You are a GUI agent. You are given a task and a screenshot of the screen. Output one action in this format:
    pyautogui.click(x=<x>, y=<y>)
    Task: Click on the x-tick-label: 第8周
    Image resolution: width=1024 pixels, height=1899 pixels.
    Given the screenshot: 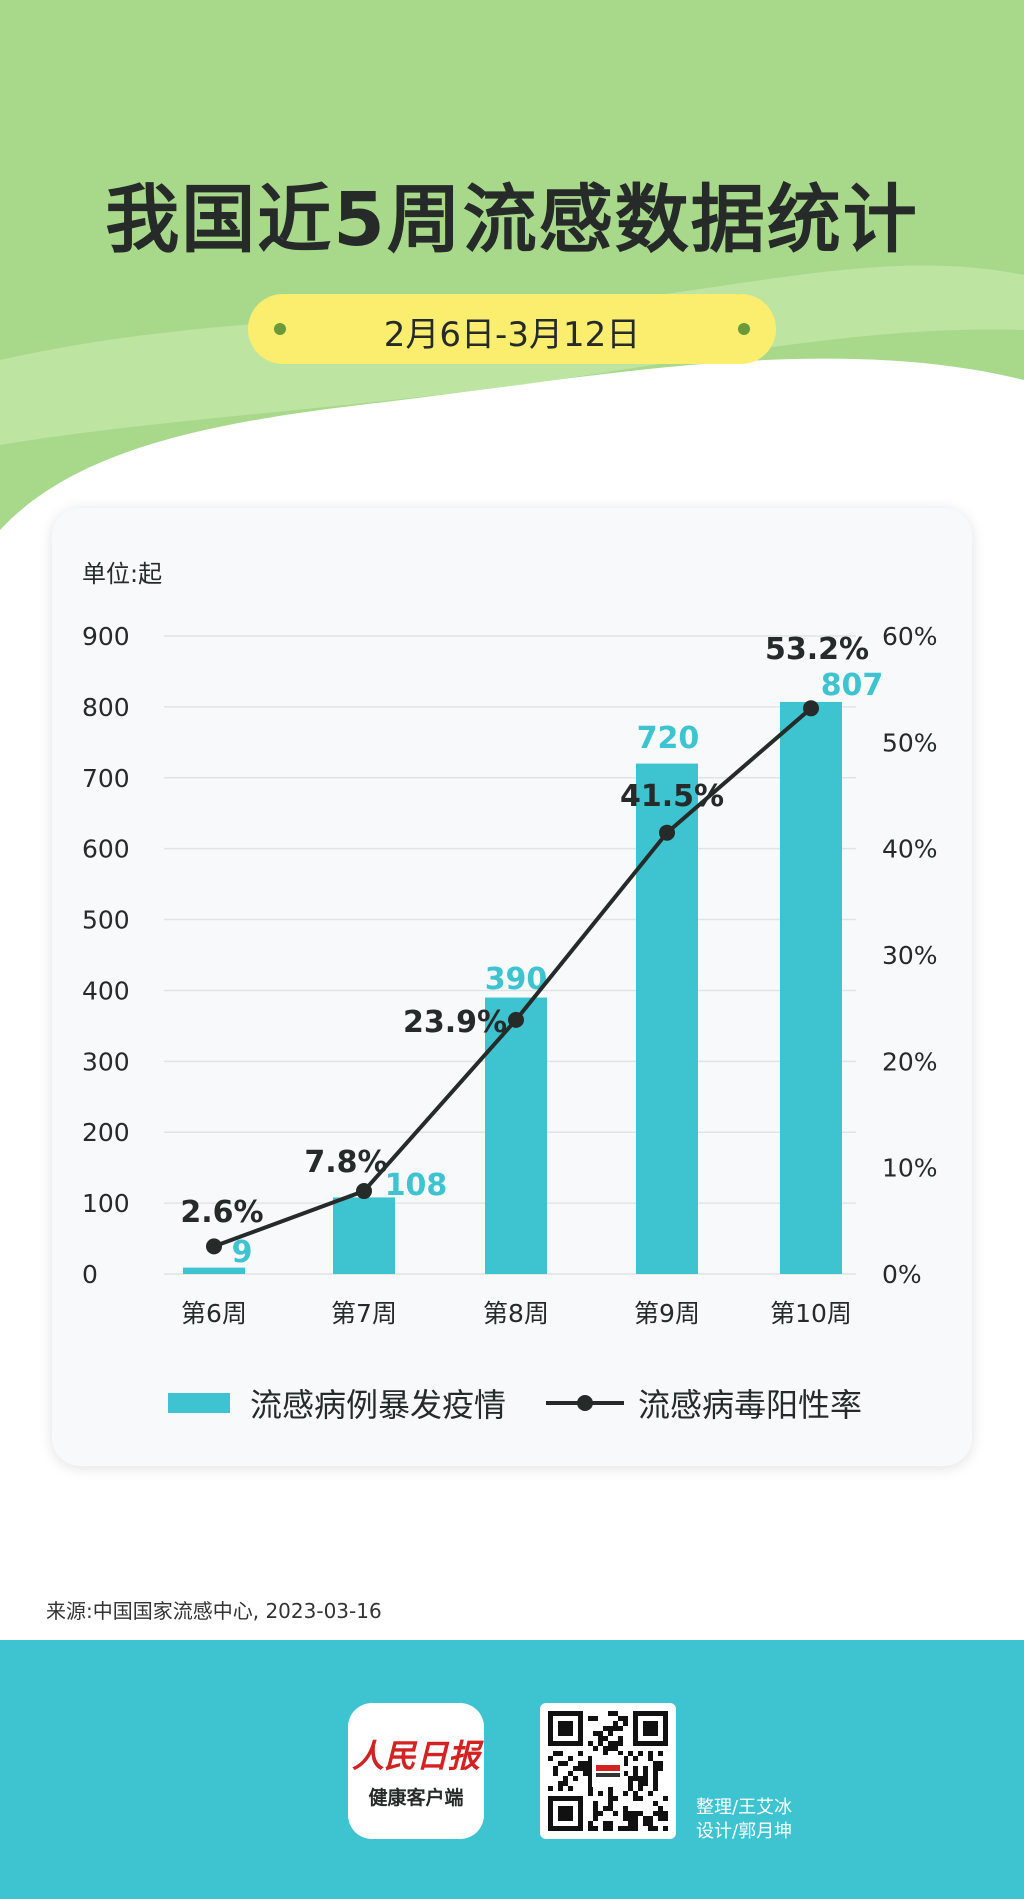 What is the action you would take?
    pyautogui.click(x=516, y=1313)
    